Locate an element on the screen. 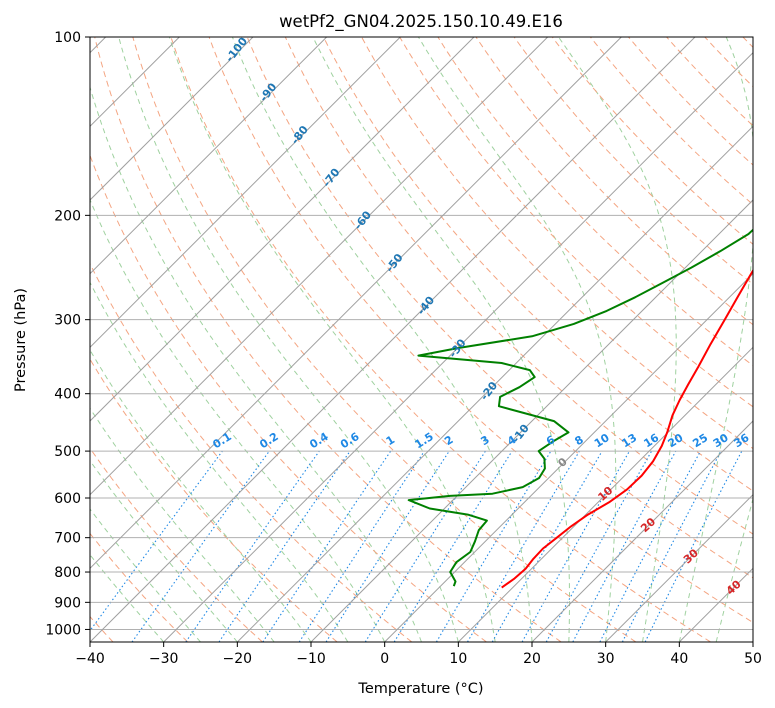 Image resolution: width=775 pixels, height=708 pixels. y-axis-label: Pressure (hPa) is located at coordinates (21, 340).